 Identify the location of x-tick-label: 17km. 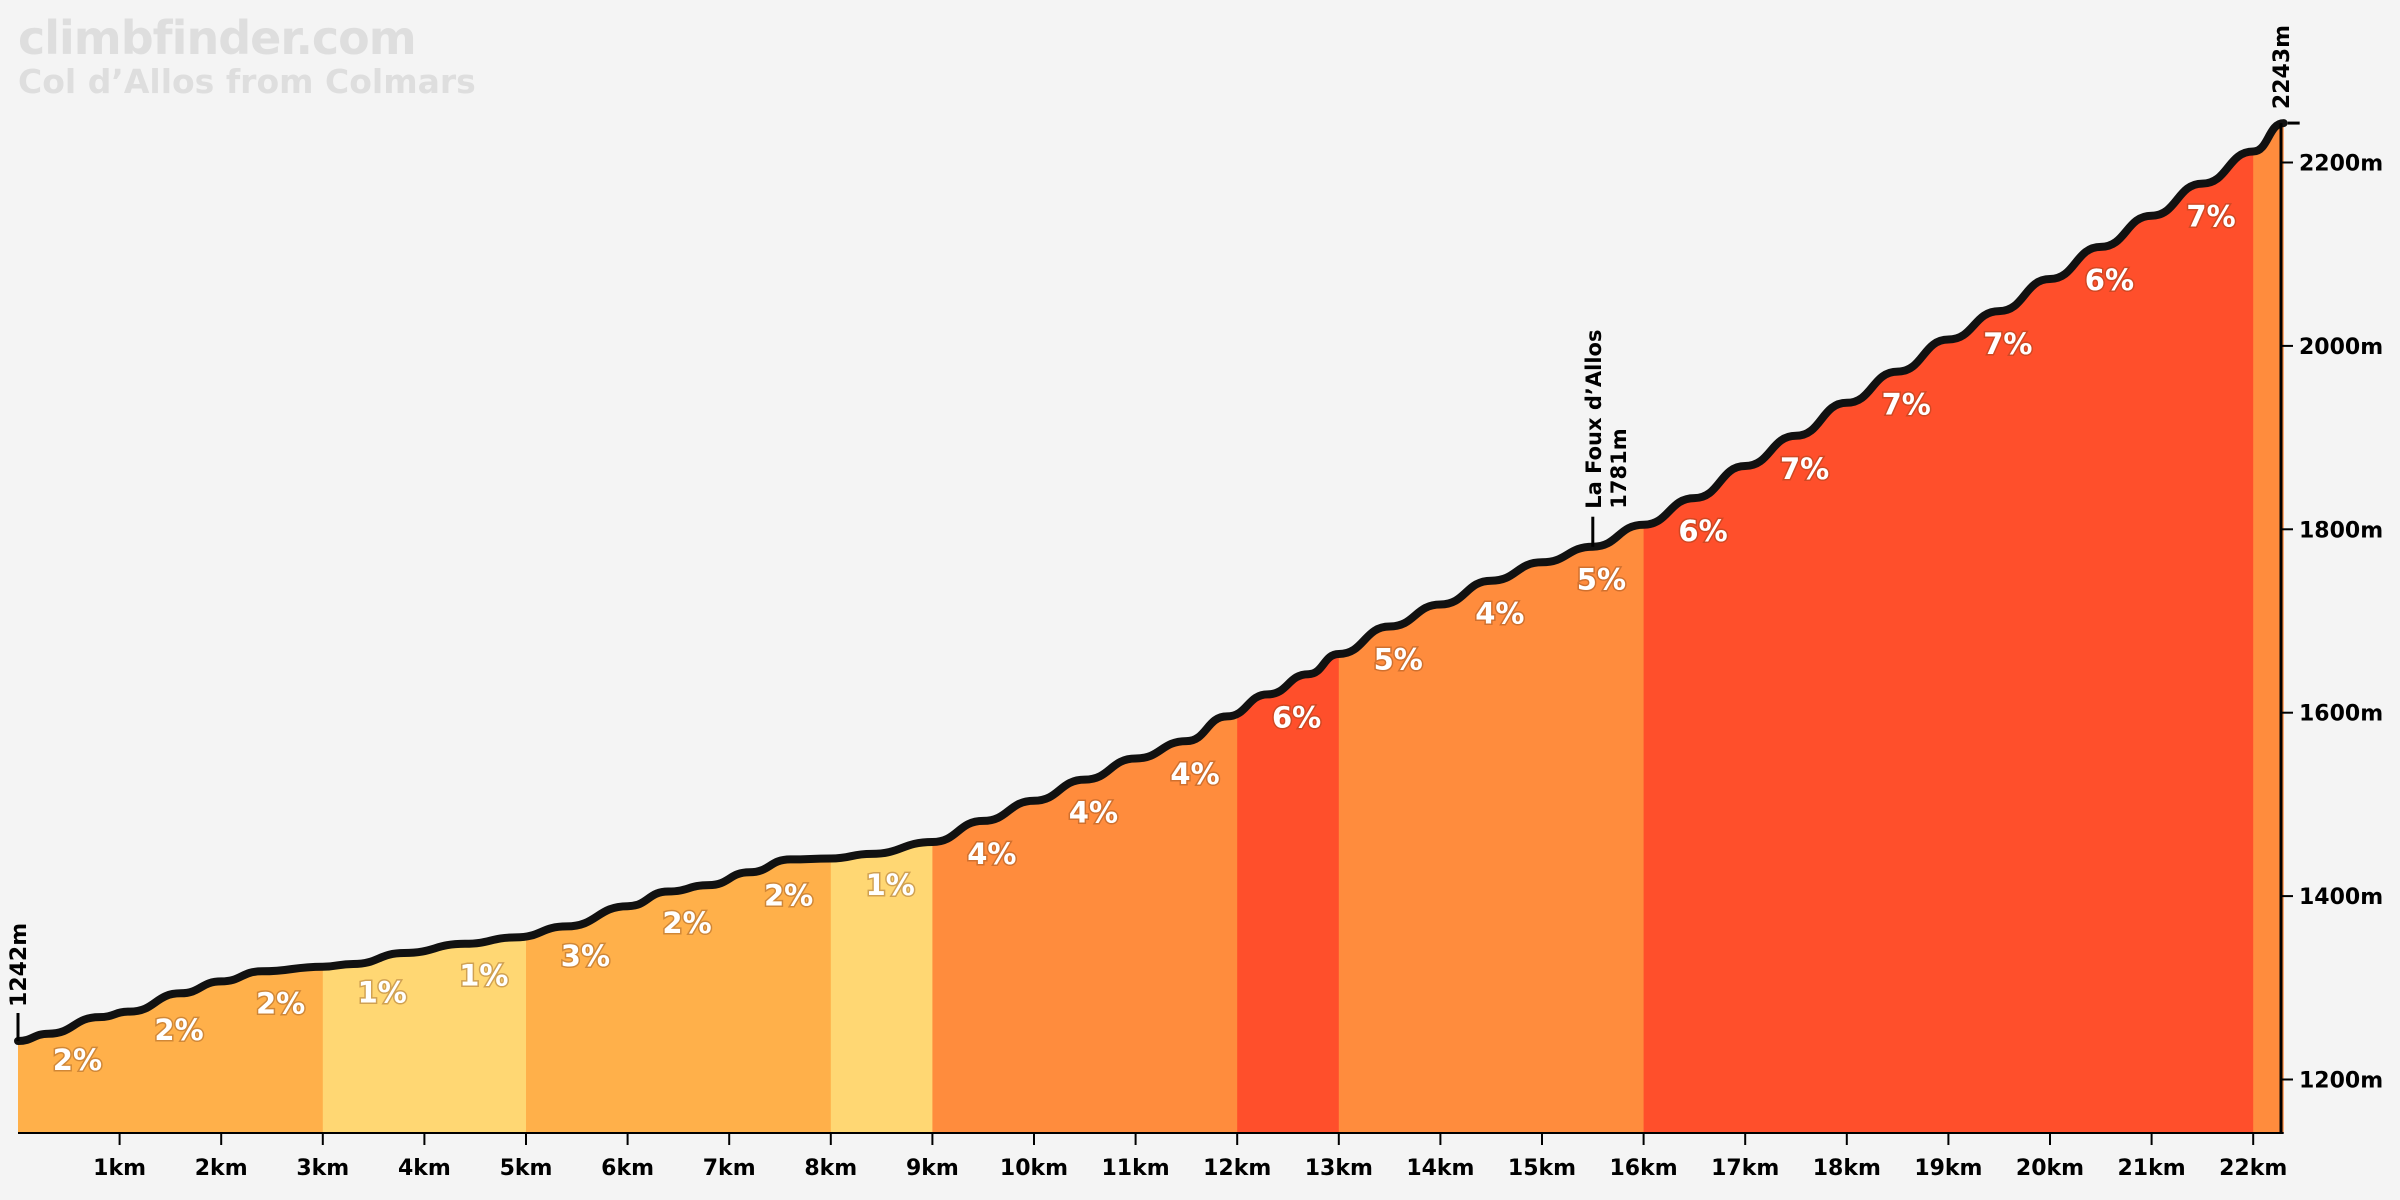
(1745, 1168).